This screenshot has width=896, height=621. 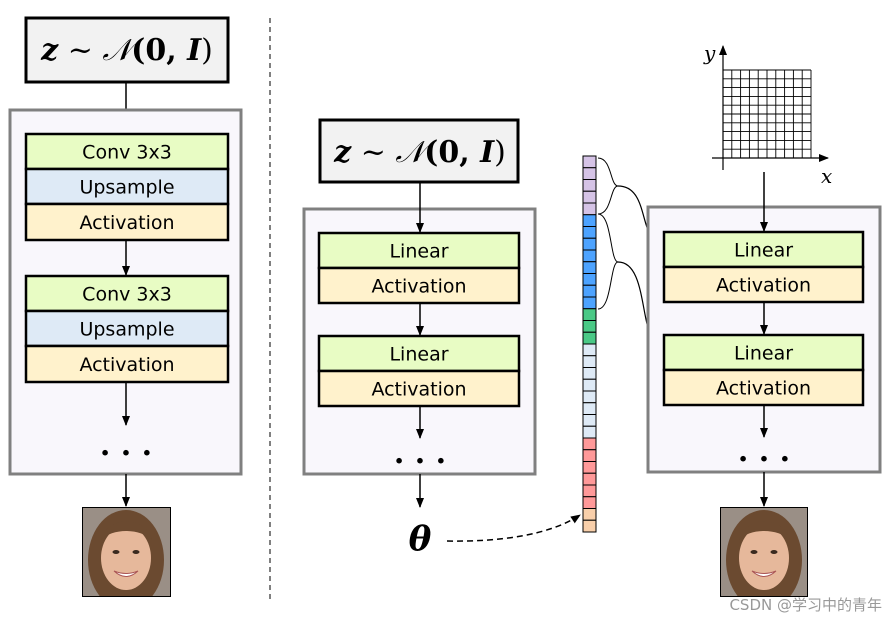 I want to click on parameter-vector, so click(x=589, y=344).